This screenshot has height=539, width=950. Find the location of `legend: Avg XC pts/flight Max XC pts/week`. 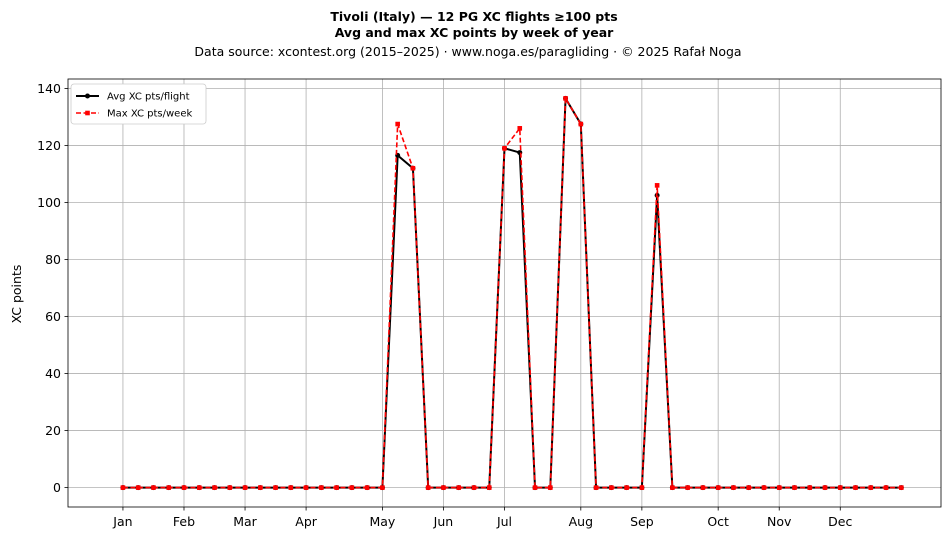

legend: Avg XC pts/flight Max XC pts/week is located at coordinates (138, 104).